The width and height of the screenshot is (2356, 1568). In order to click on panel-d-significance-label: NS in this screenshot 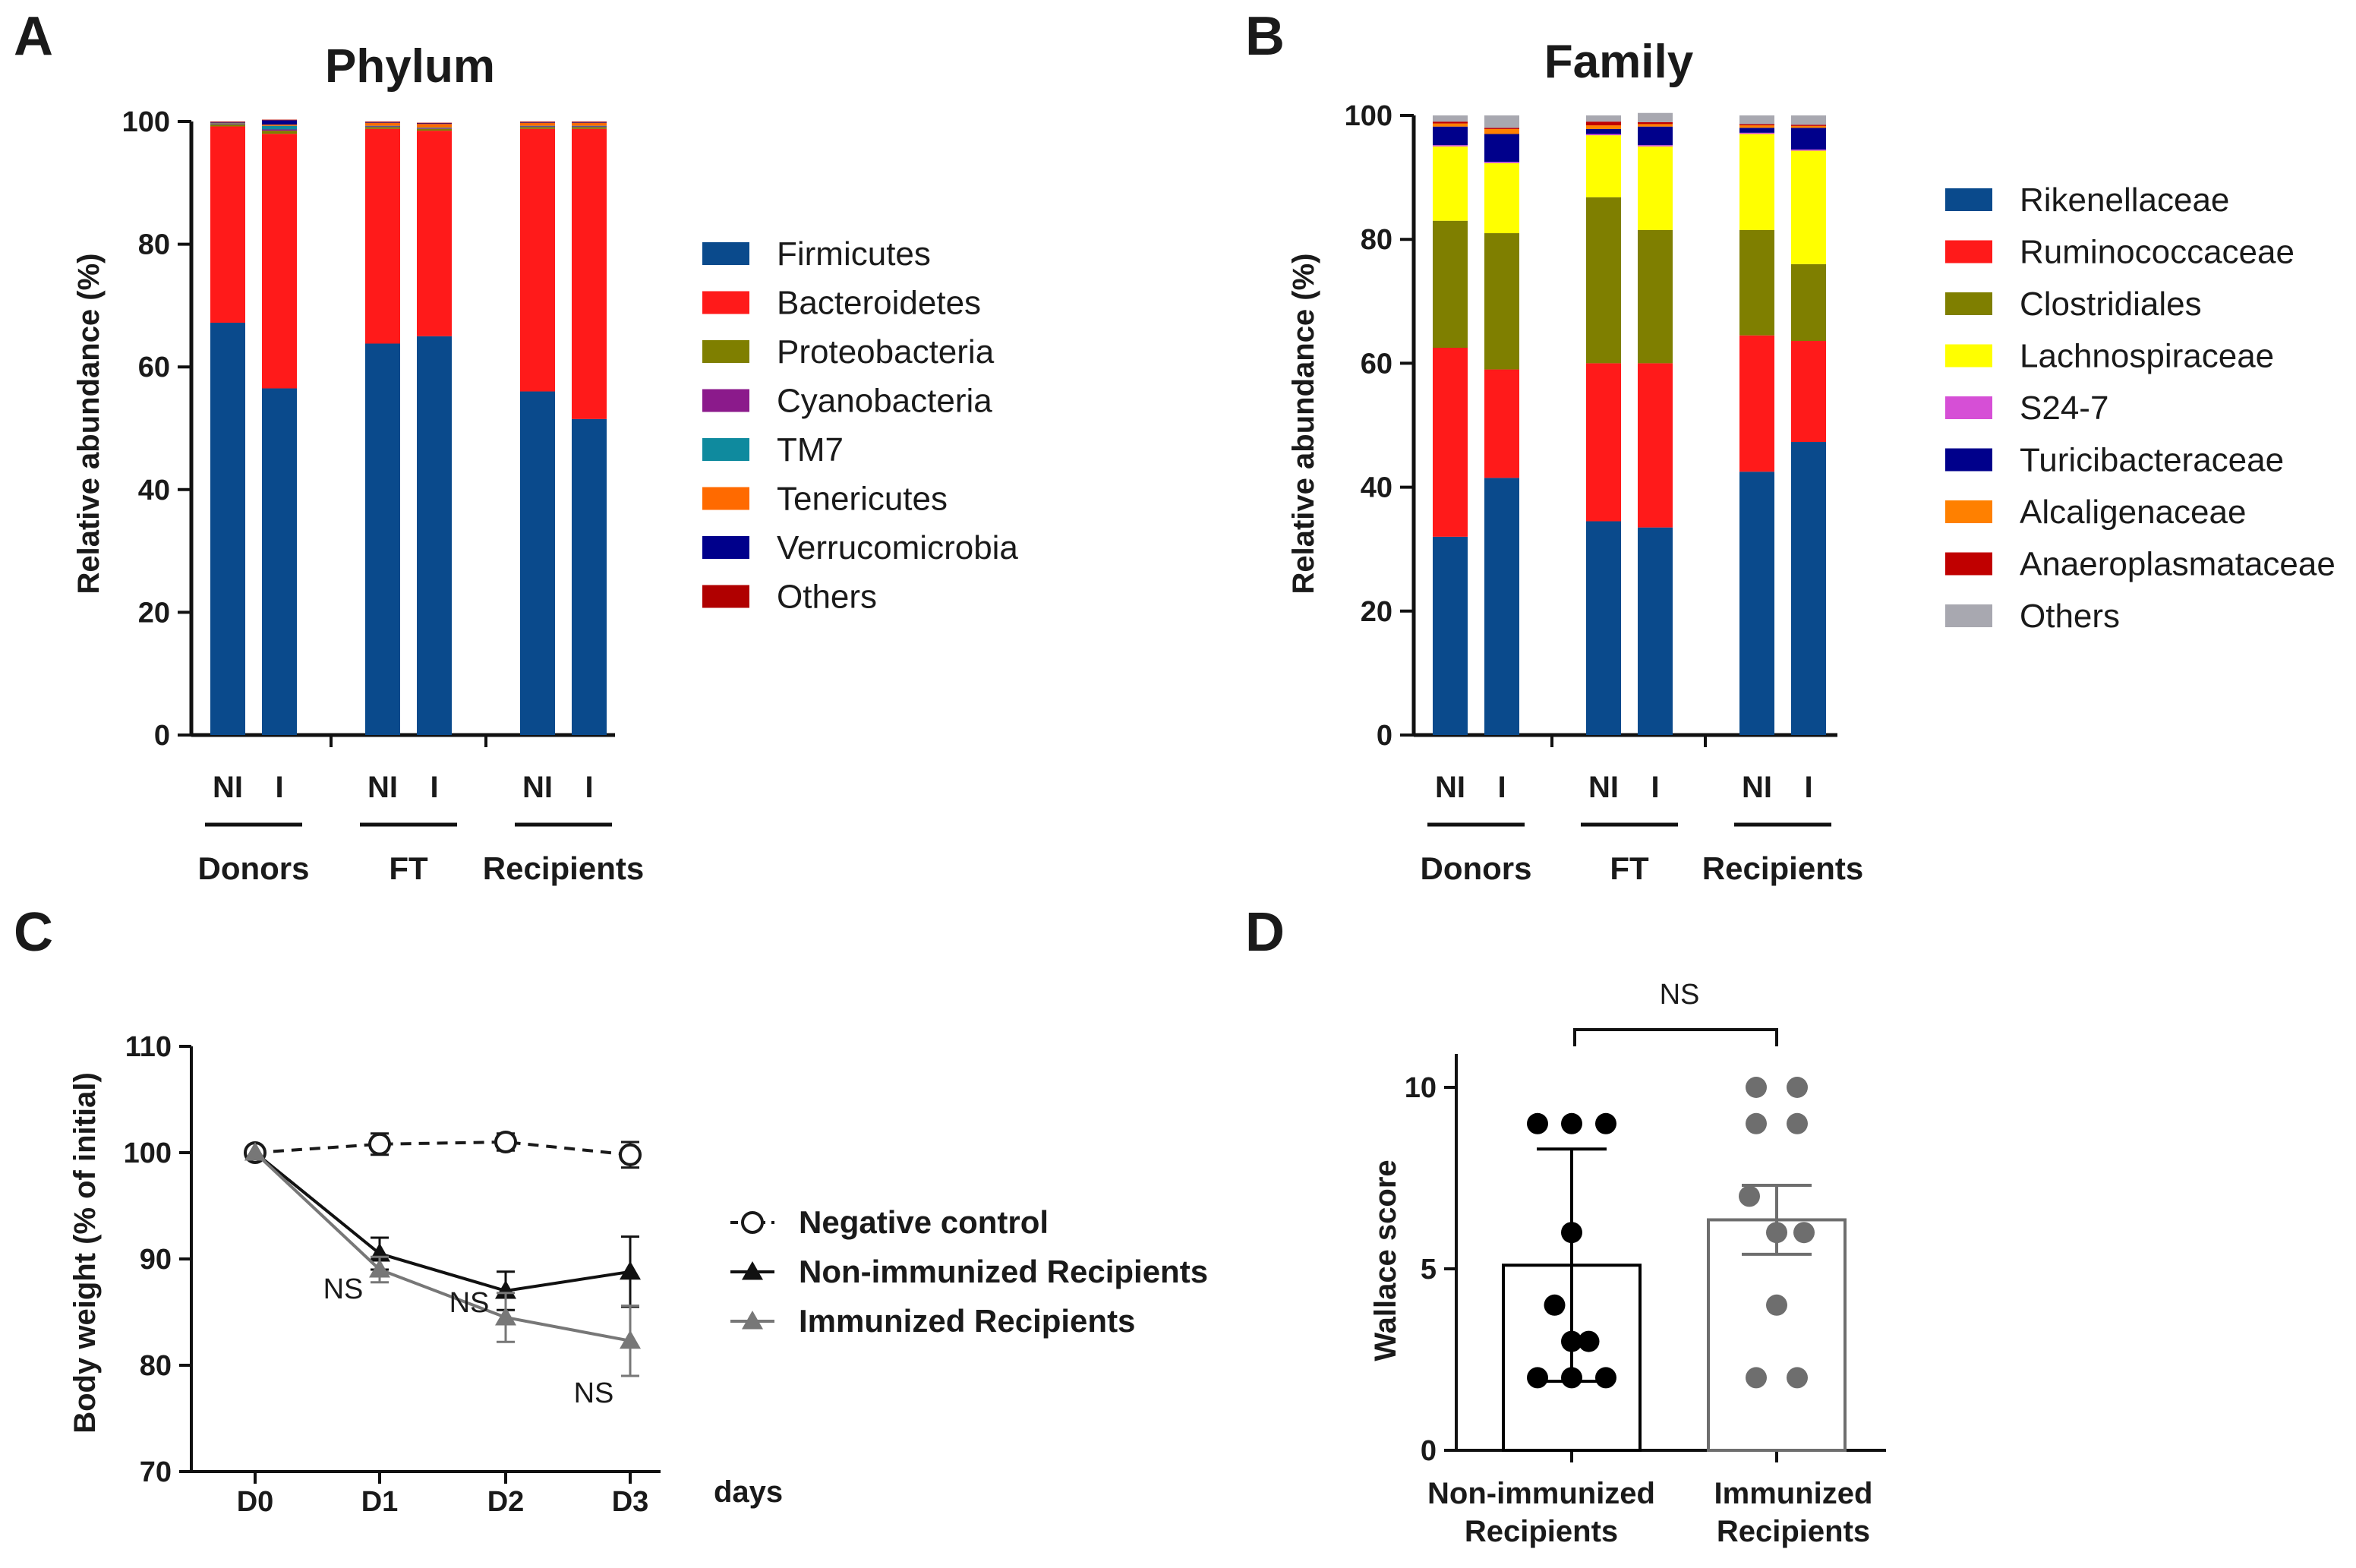, I will do `click(1680, 995)`.